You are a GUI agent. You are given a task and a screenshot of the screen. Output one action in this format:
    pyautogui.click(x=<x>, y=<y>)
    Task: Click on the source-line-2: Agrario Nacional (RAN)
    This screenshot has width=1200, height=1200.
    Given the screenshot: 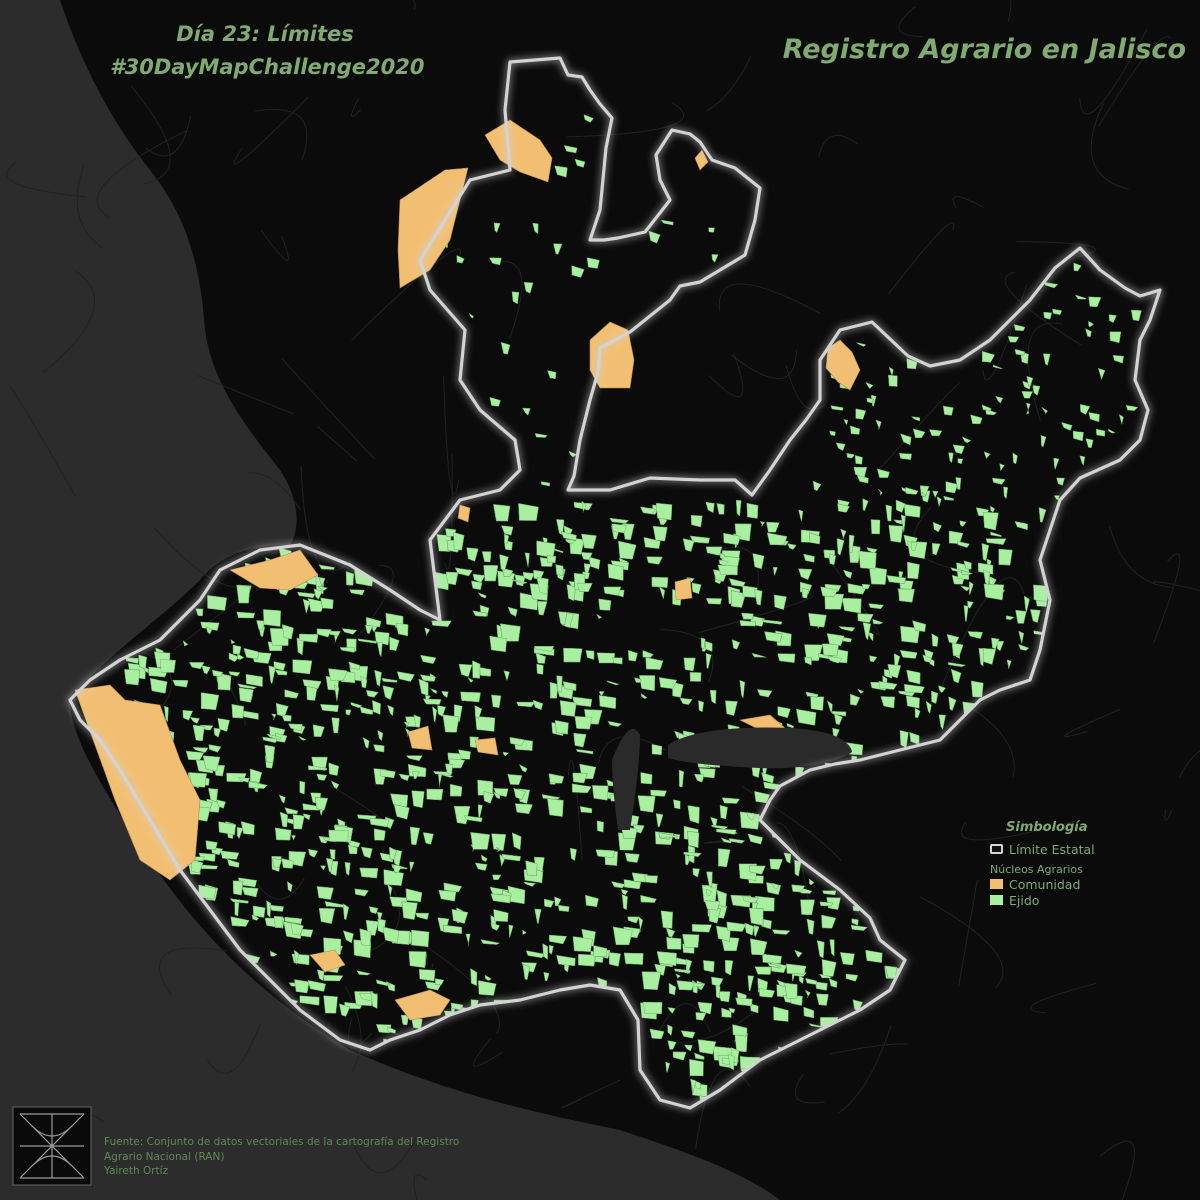 What is the action you would take?
    pyautogui.click(x=164, y=1156)
    